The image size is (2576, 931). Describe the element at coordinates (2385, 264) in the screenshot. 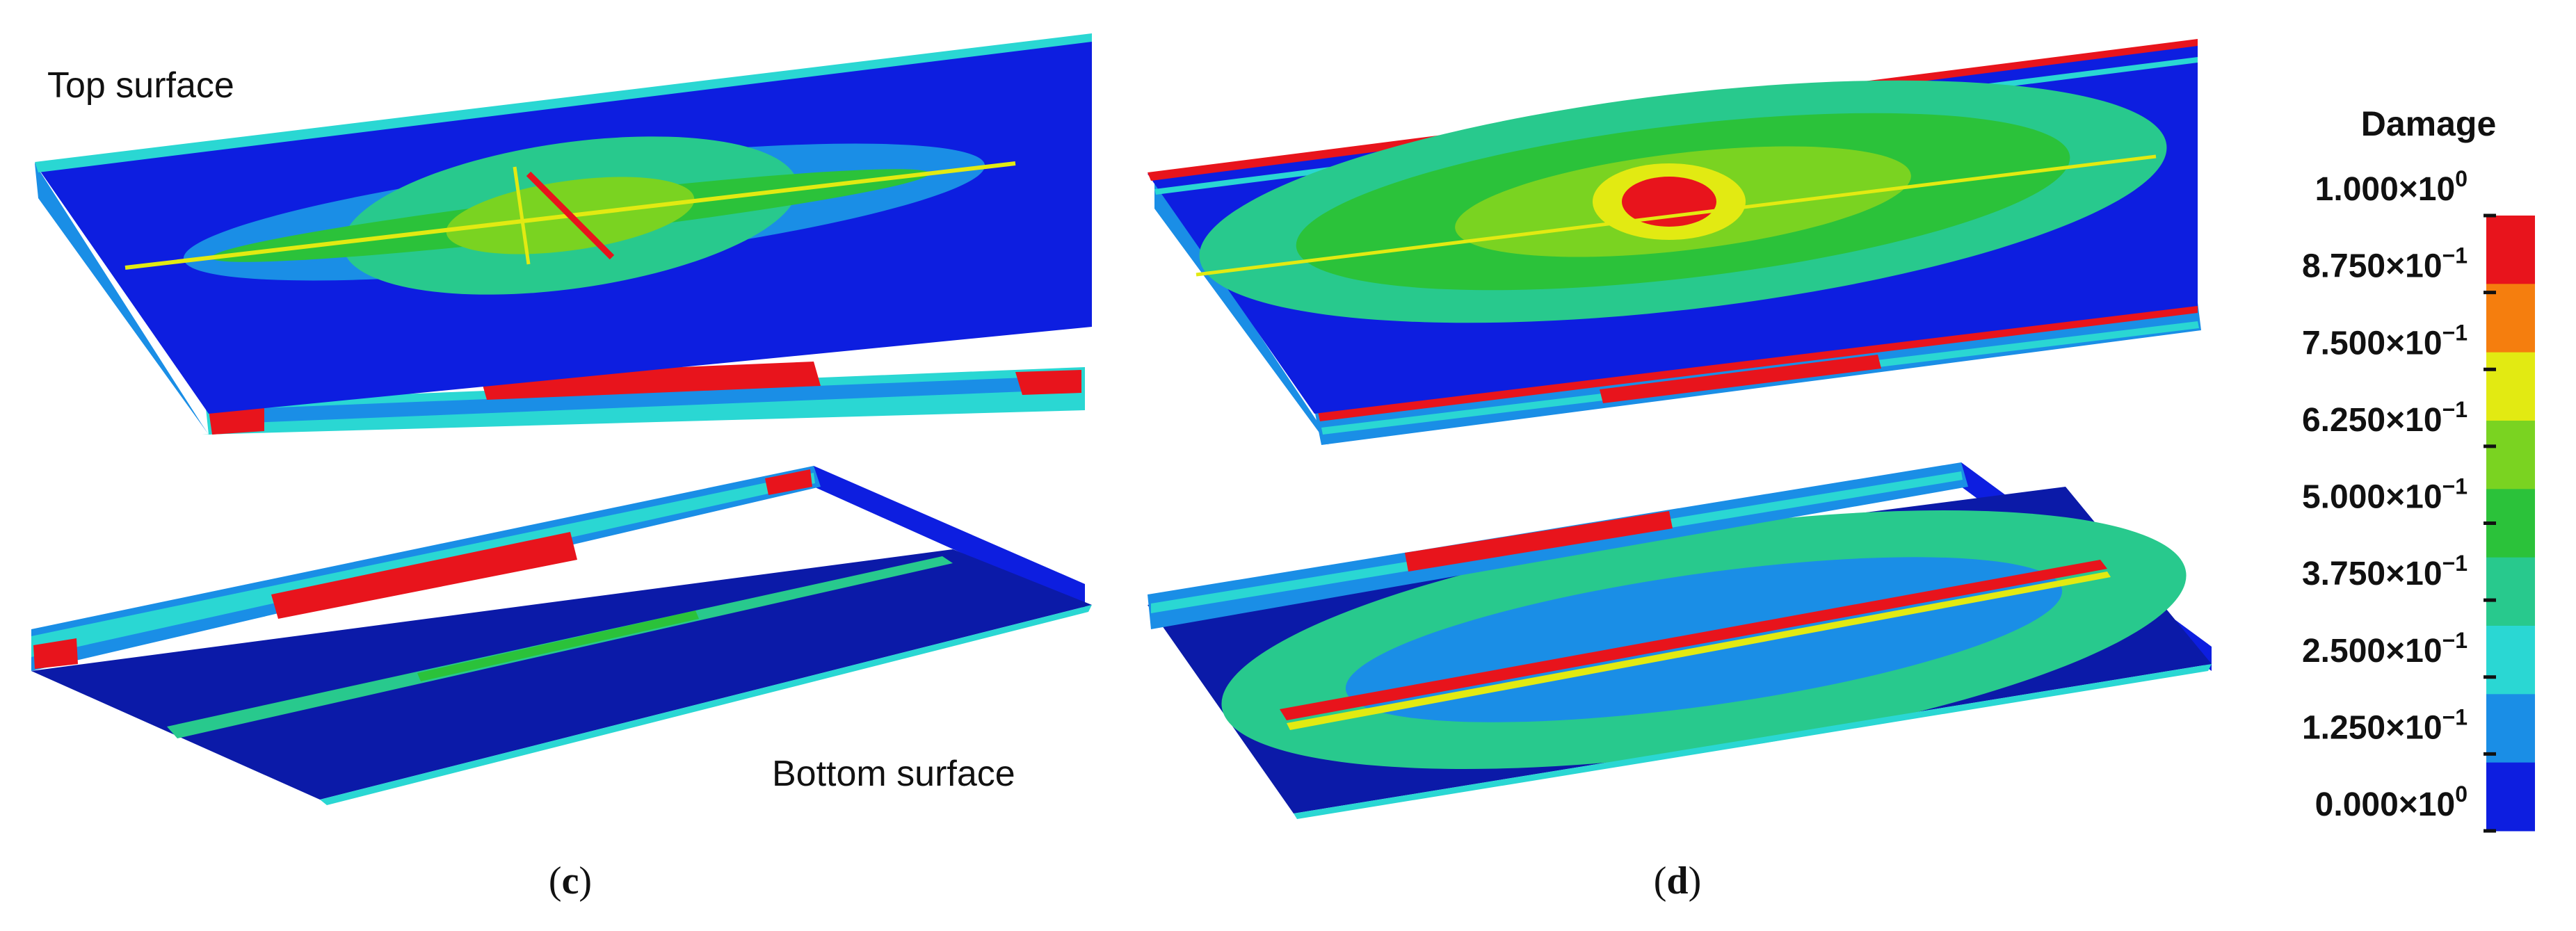

I see `legend-tick-label: 8.750×10⁻¹` at that location.